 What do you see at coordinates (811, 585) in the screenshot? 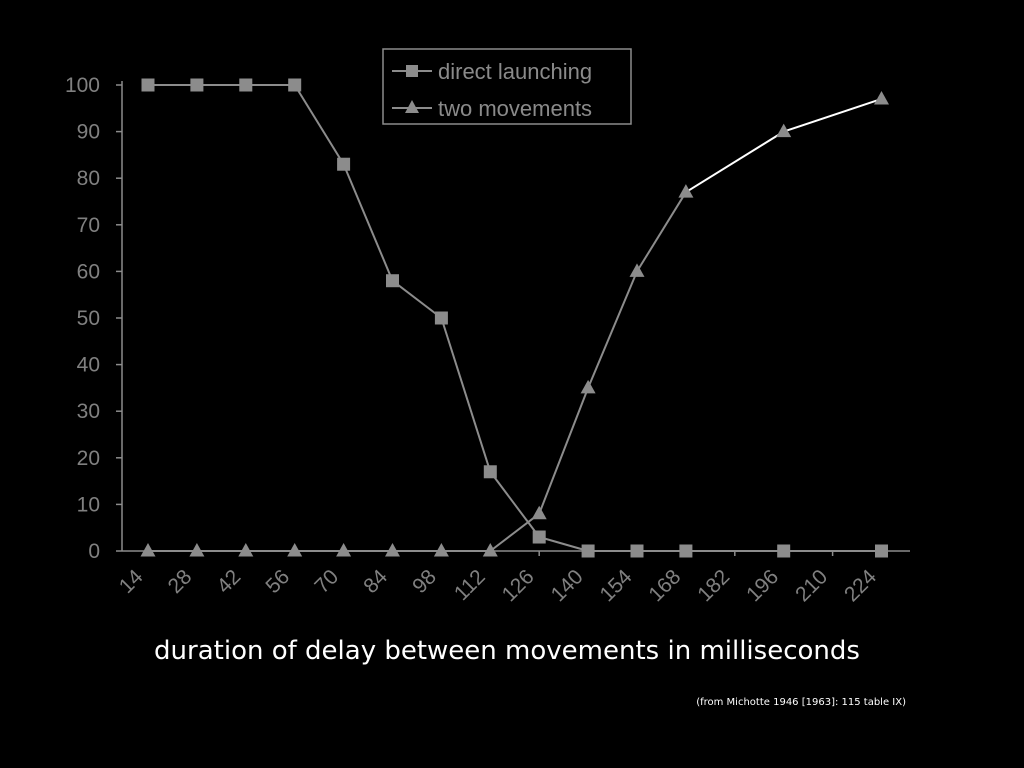
I see `x-tick-label: 210` at bounding box center [811, 585].